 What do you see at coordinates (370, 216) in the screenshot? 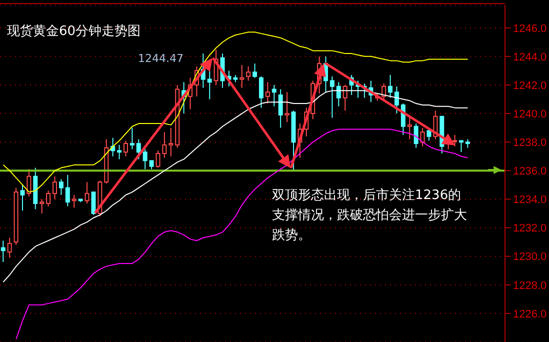
I see `annotation: 双顶形态出现，后市关注1236的支撑情况，跌破恐怕会进一步扩大跌势。` at bounding box center [370, 216].